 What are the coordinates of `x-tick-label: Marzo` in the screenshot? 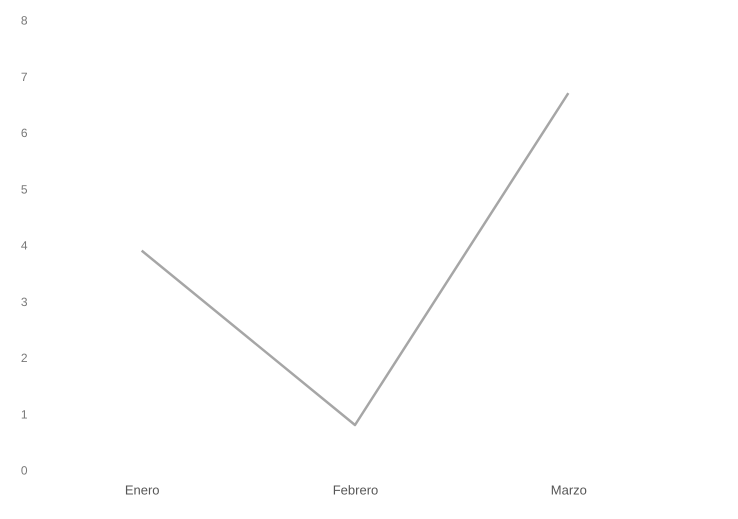 It's located at (568, 490).